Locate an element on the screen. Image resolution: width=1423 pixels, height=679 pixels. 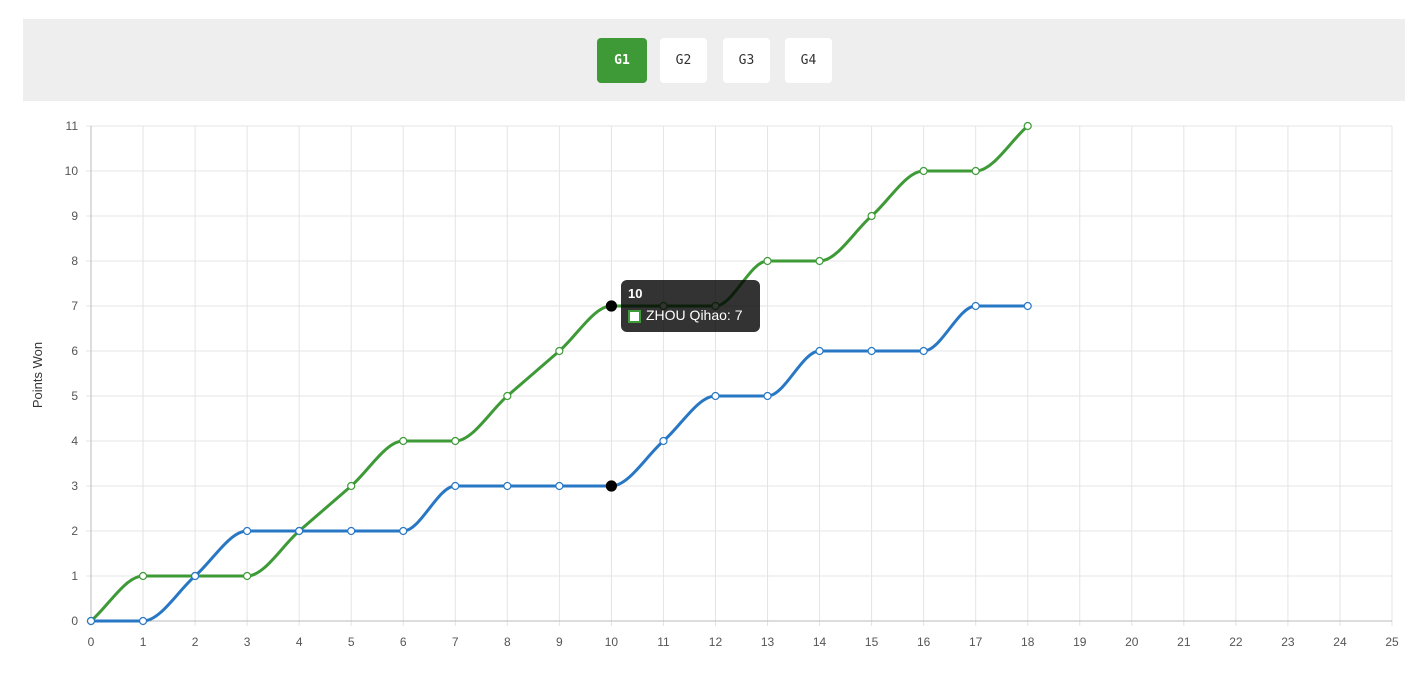
x-tick-label: 1 is located at coordinates (143, 642).